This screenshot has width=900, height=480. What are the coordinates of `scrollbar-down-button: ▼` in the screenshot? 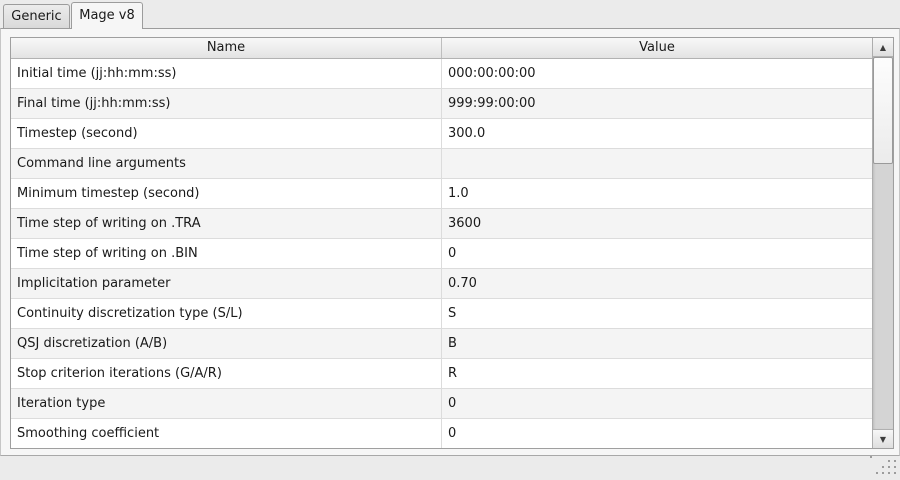 It's located at (883, 438).